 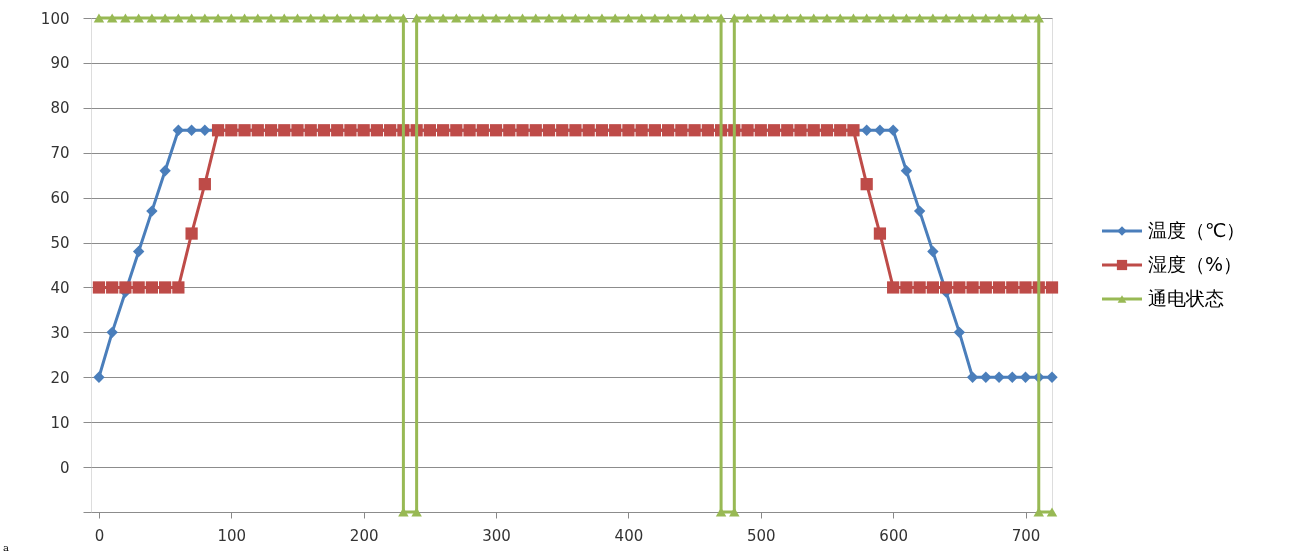 What do you see at coordinates (629, 535) in the screenshot?
I see `x-tick-label: 400` at bounding box center [629, 535].